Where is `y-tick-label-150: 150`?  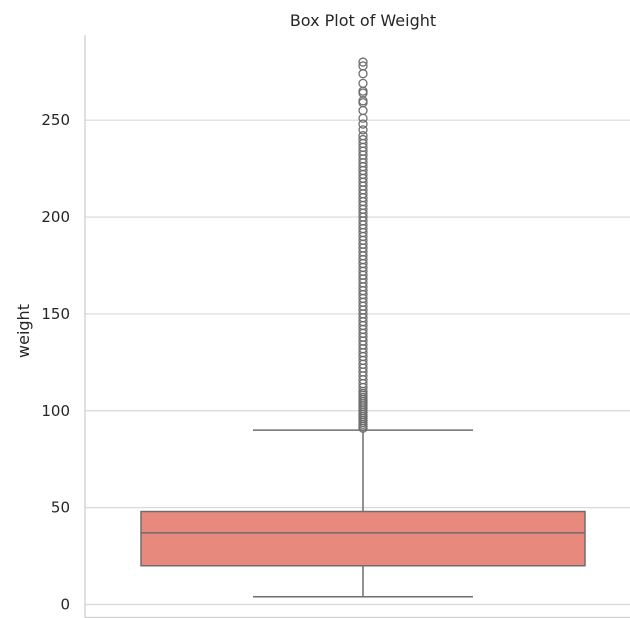 y-tick-label-150: 150 is located at coordinates (55, 314).